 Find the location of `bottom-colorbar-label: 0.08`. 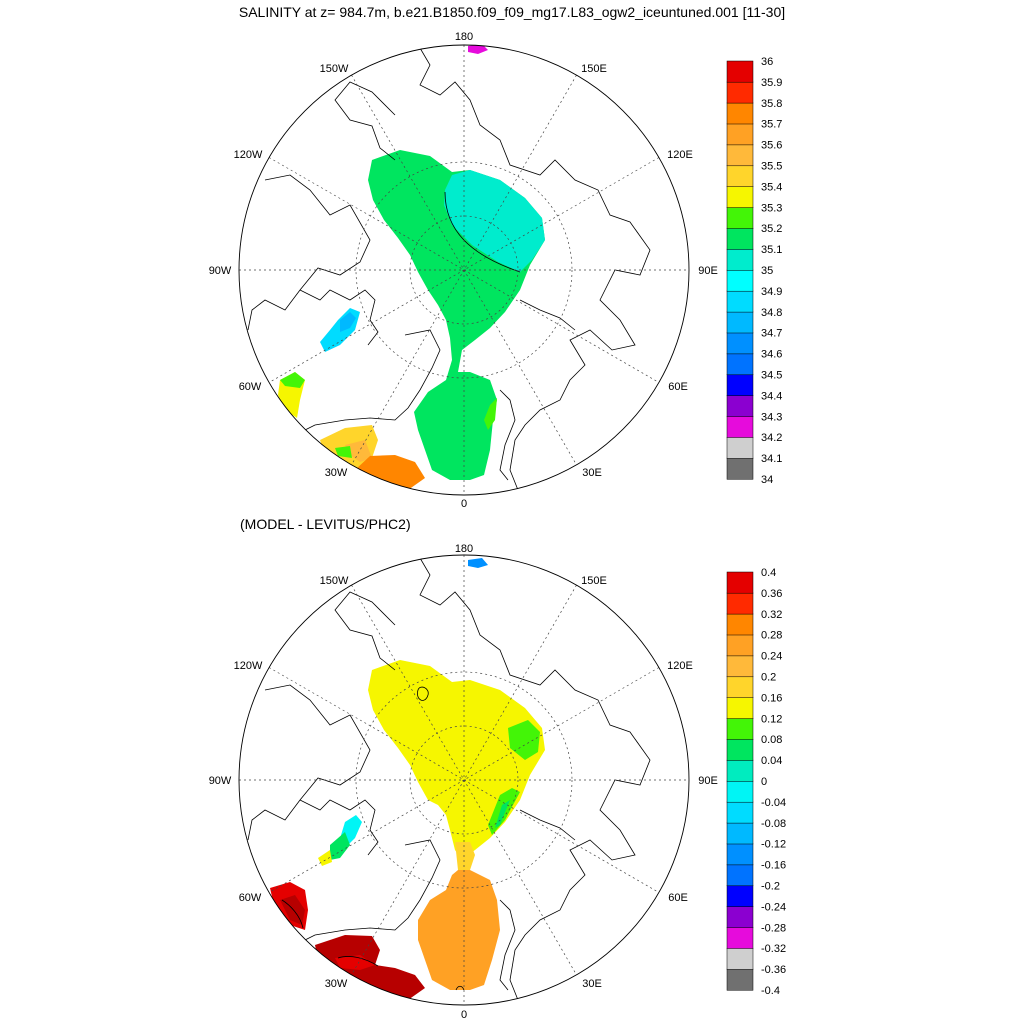

bottom-colorbar-label: 0.08 is located at coordinates (771, 740).